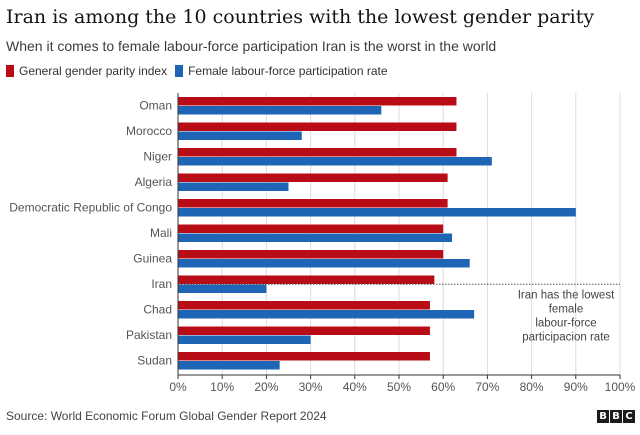 The height and width of the screenshot is (435, 640). What do you see at coordinates (566, 309) in the screenshot?
I see `annotation-text: female` at bounding box center [566, 309].